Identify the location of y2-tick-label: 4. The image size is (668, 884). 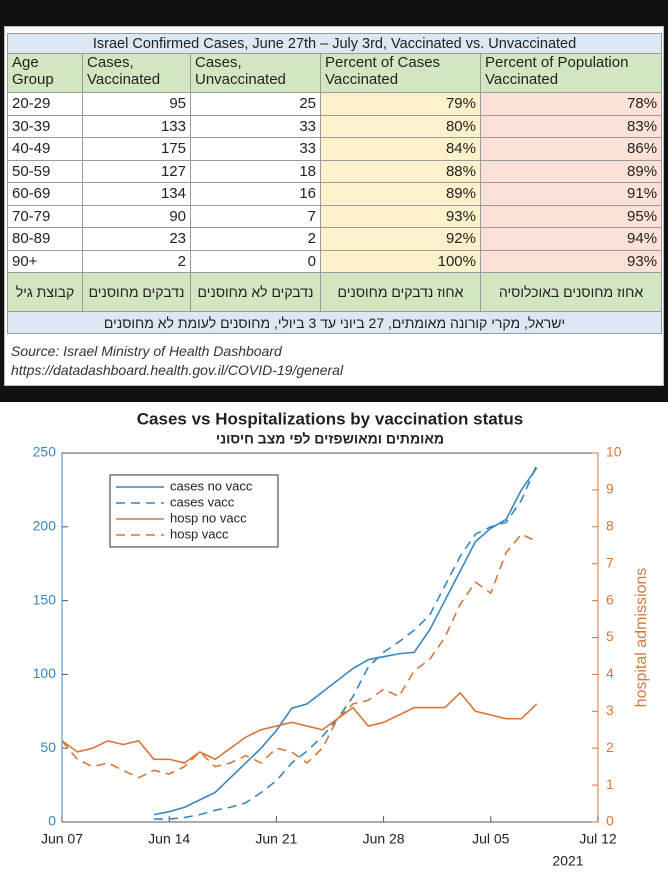
(610, 673).